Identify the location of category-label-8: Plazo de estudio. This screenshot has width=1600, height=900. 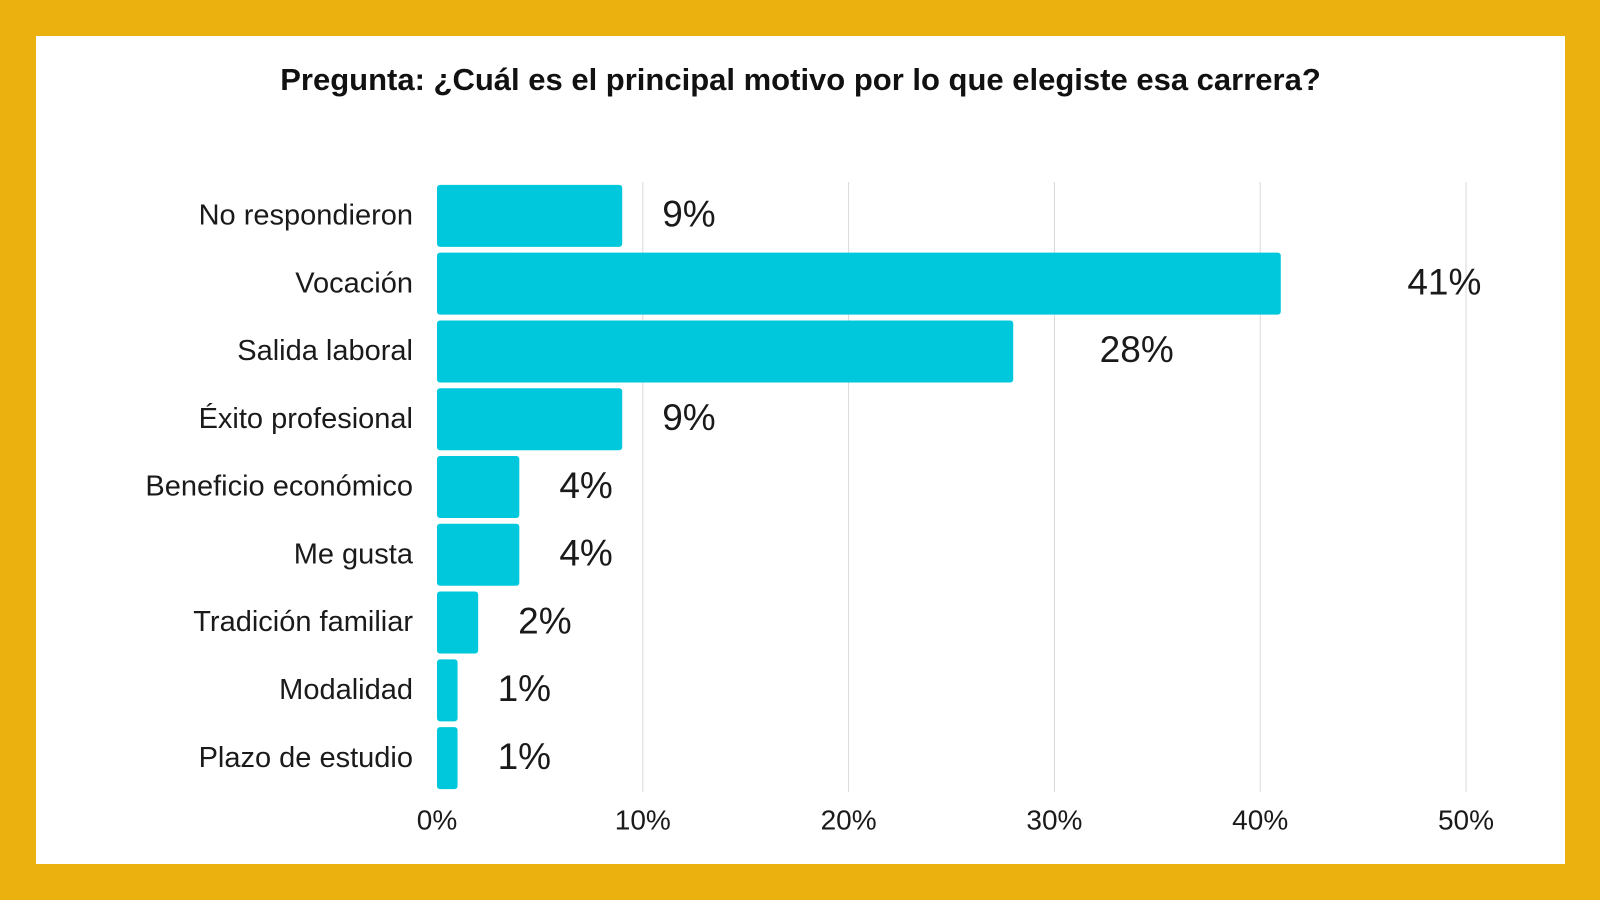
(306, 758).